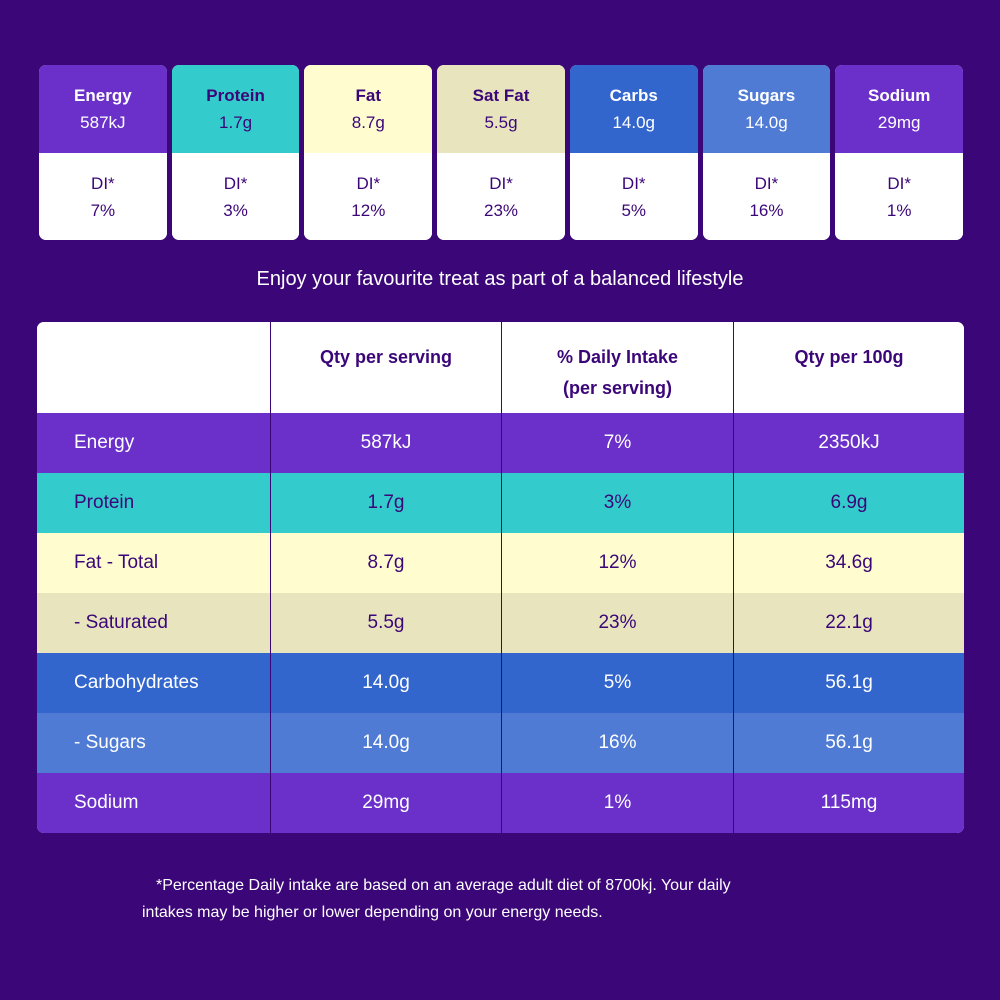 This screenshot has height=1000, width=1000. I want to click on table-row: - Sugars 14.0g 16% 56.1g, so click(500, 743).